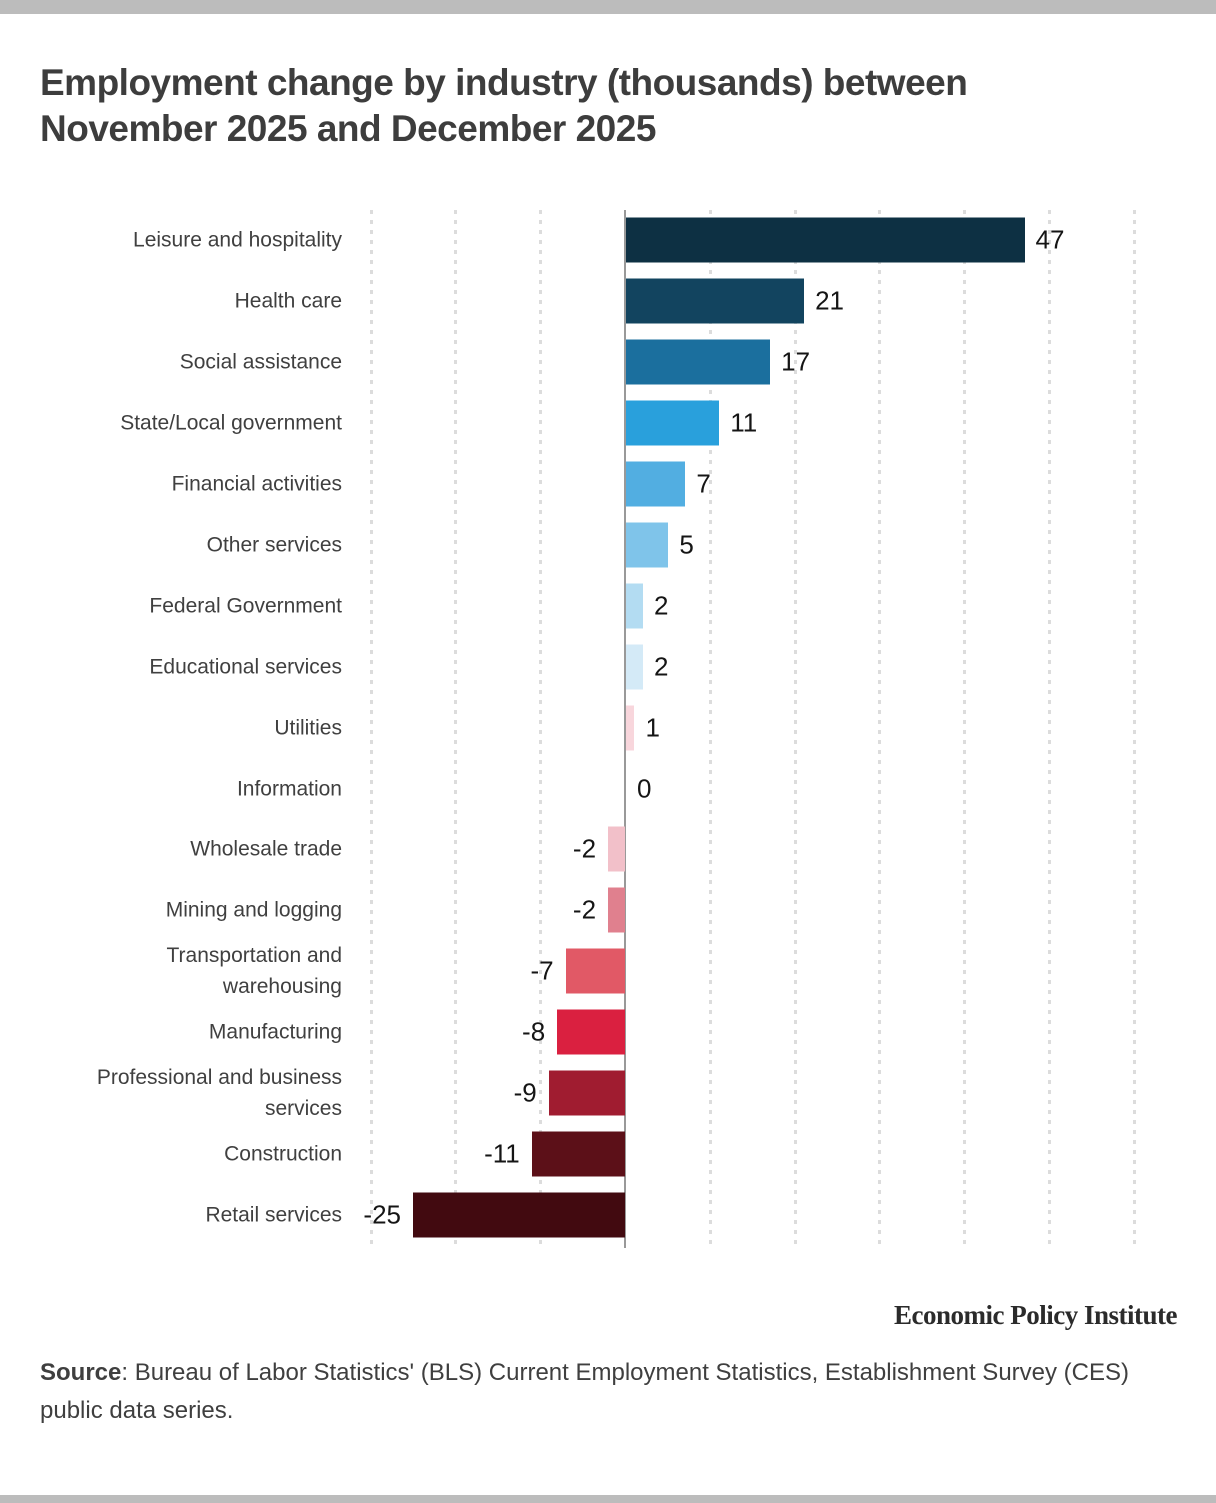  I want to click on chart-row: Utilities 1, so click(608, 727).